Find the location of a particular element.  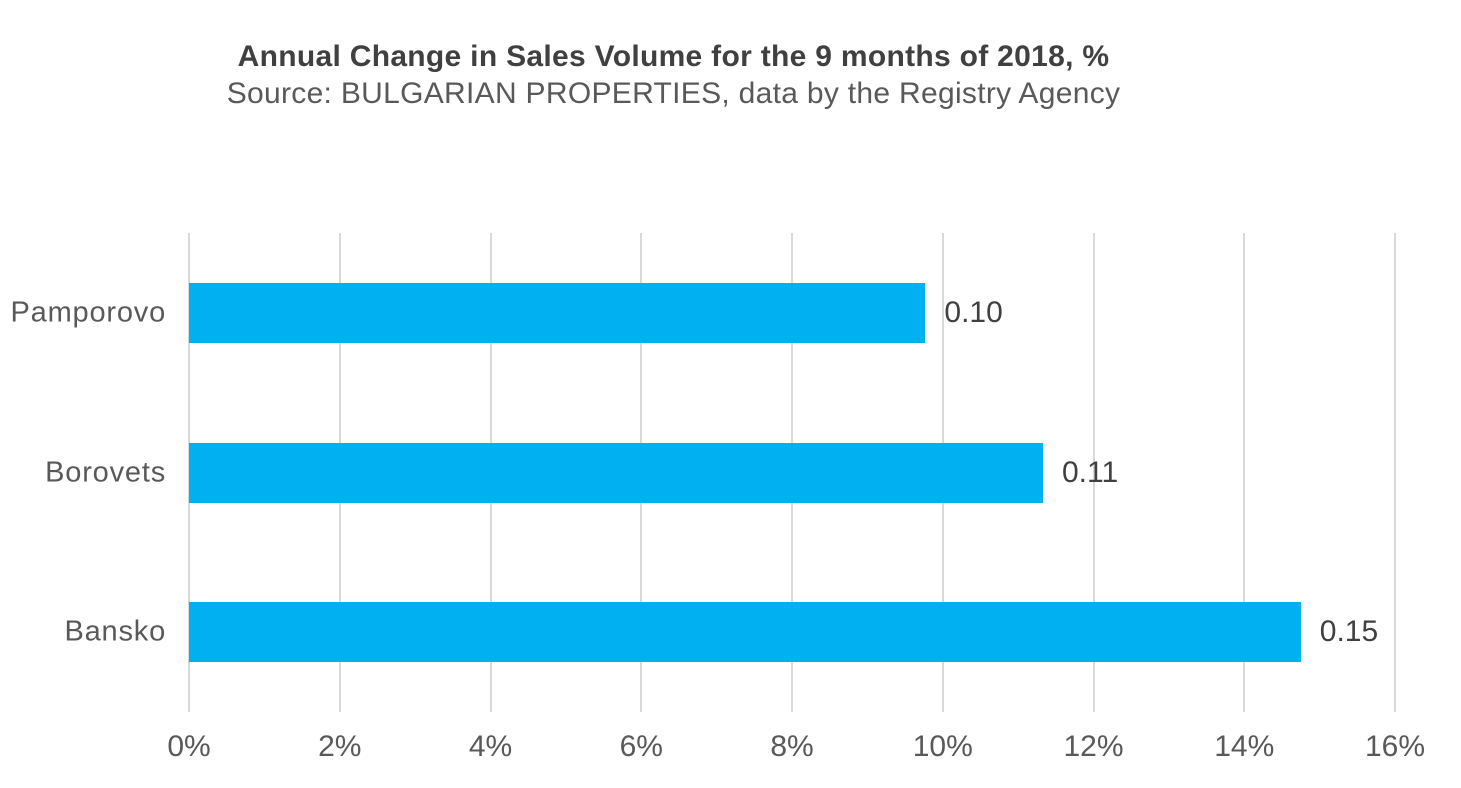

data-label: 0.11 is located at coordinates (1090, 472).